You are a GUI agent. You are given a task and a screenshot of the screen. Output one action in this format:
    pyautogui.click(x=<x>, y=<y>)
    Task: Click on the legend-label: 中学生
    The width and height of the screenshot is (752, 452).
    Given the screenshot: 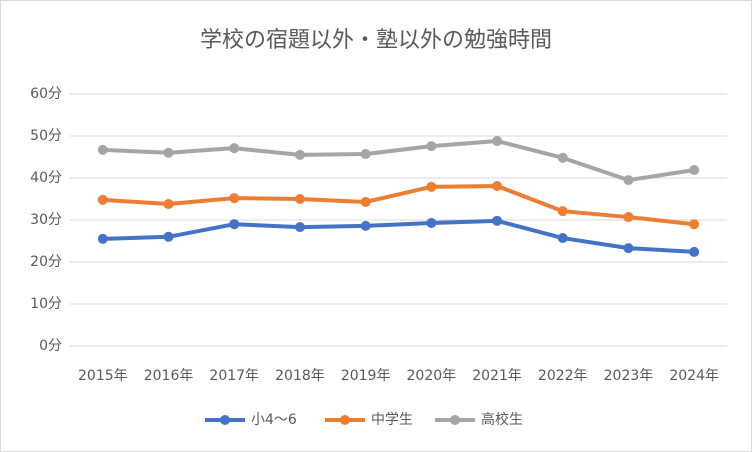 What is the action you would take?
    pyautogui.click(x=392, y=420)
    